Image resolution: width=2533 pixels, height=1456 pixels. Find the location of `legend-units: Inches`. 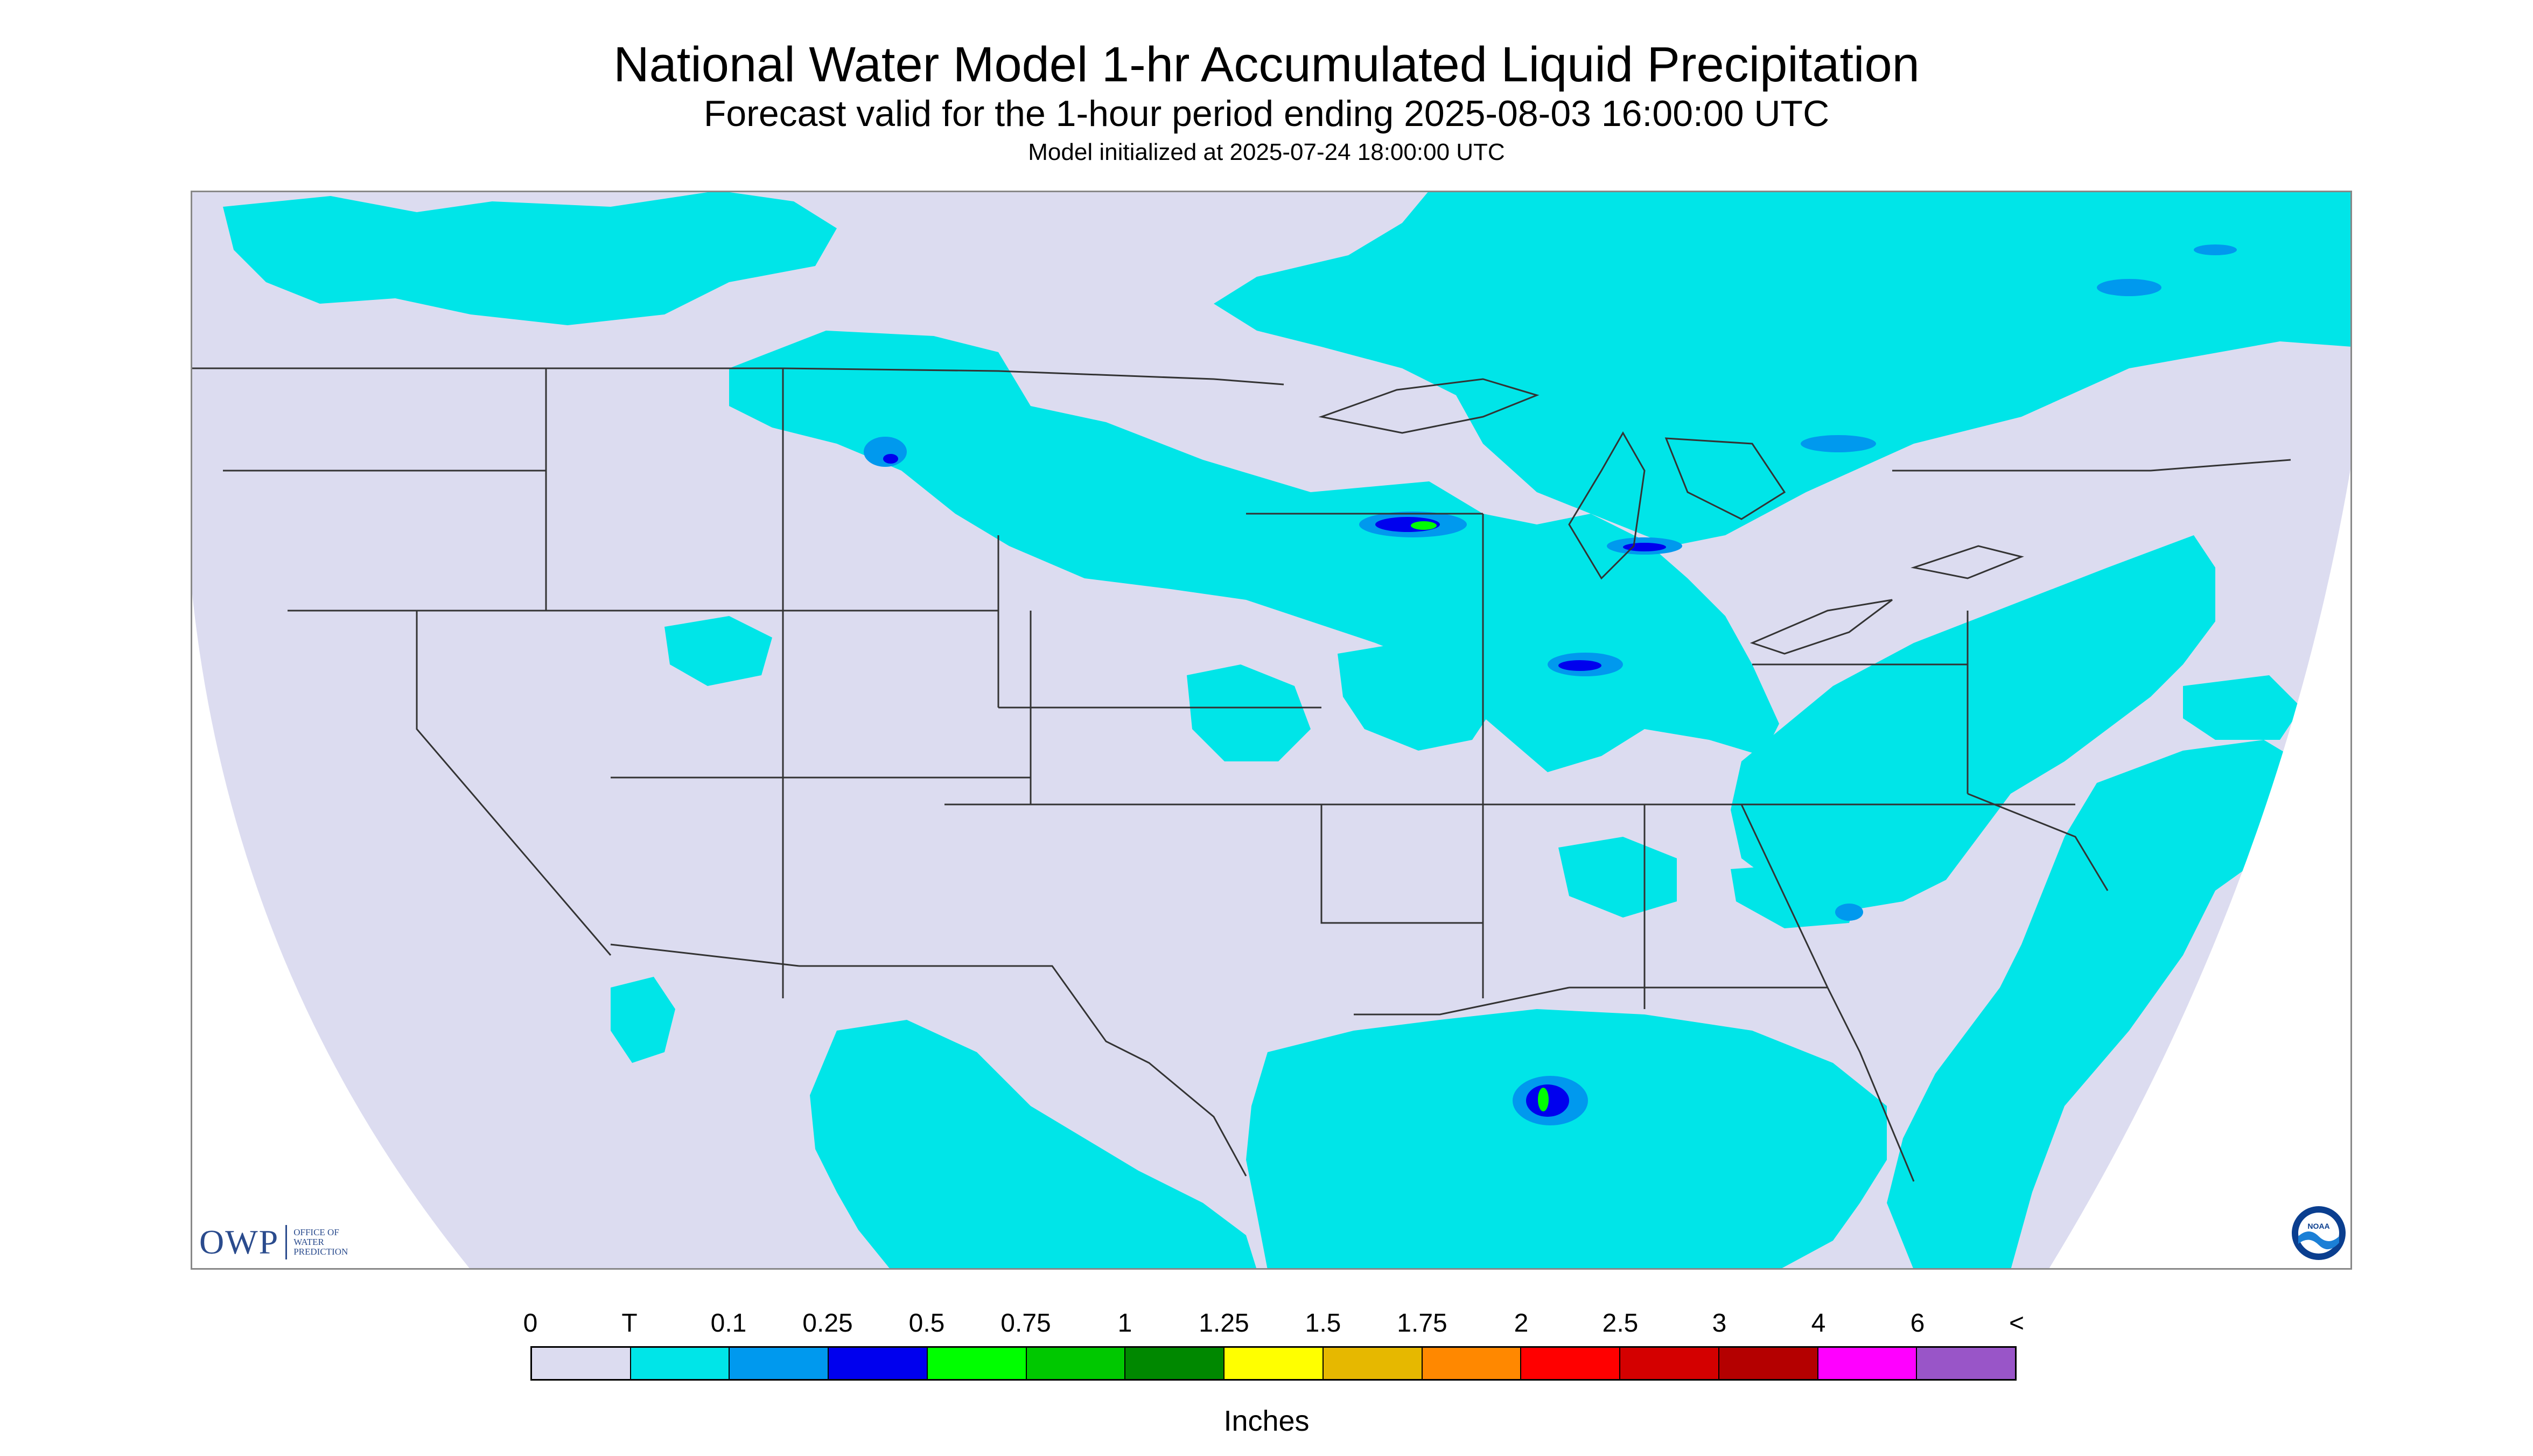

legend-units: Inches is located at coordinates (1266, 1421).